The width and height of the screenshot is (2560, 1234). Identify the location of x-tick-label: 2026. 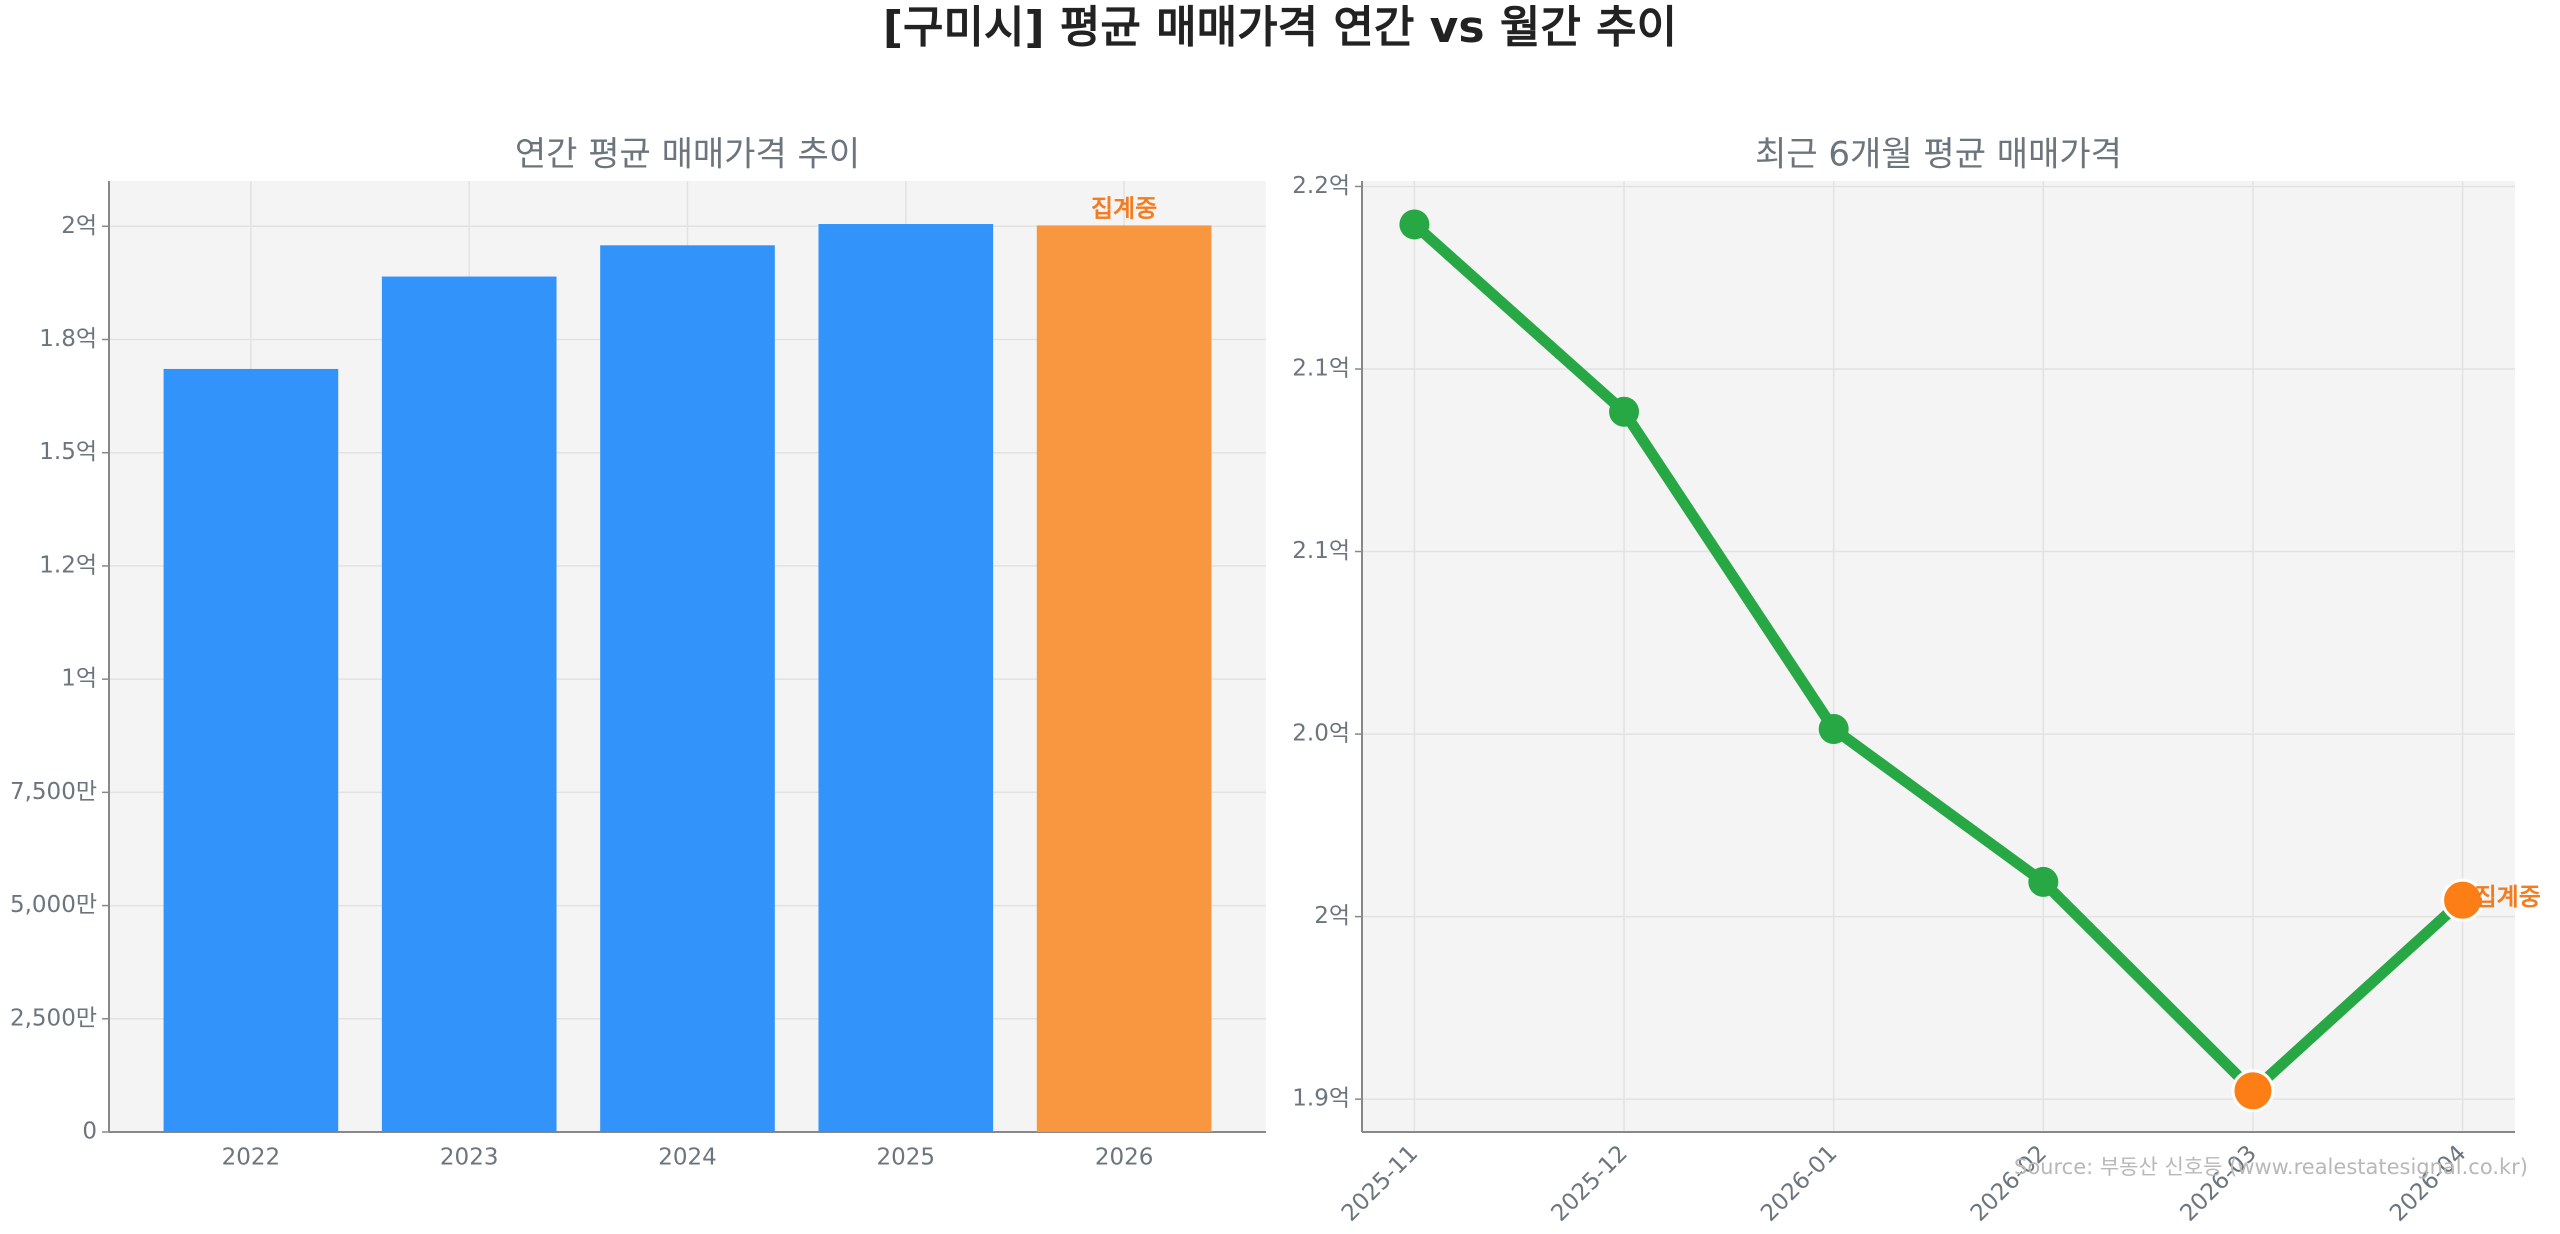
(1124, 1158).